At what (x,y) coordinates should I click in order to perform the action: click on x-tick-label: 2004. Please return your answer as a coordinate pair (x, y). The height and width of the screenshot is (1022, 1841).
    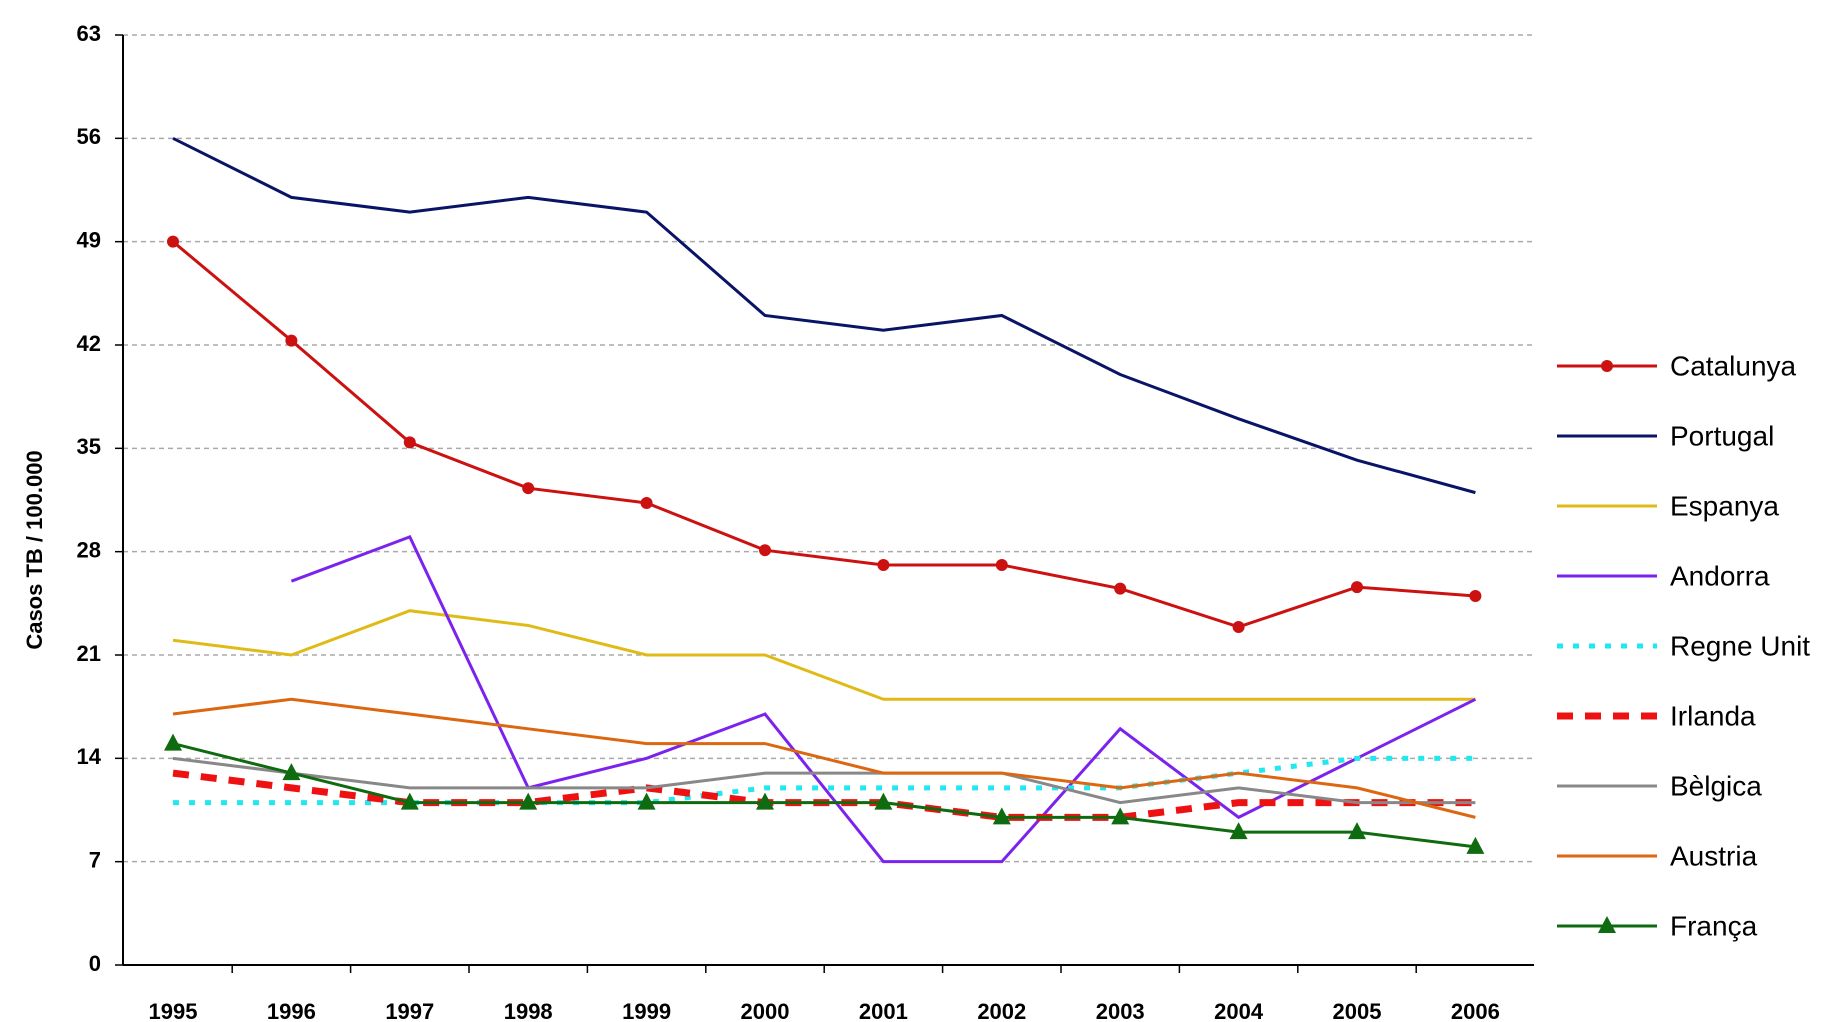
    Looking at the image, I should click on (1239, 1010).